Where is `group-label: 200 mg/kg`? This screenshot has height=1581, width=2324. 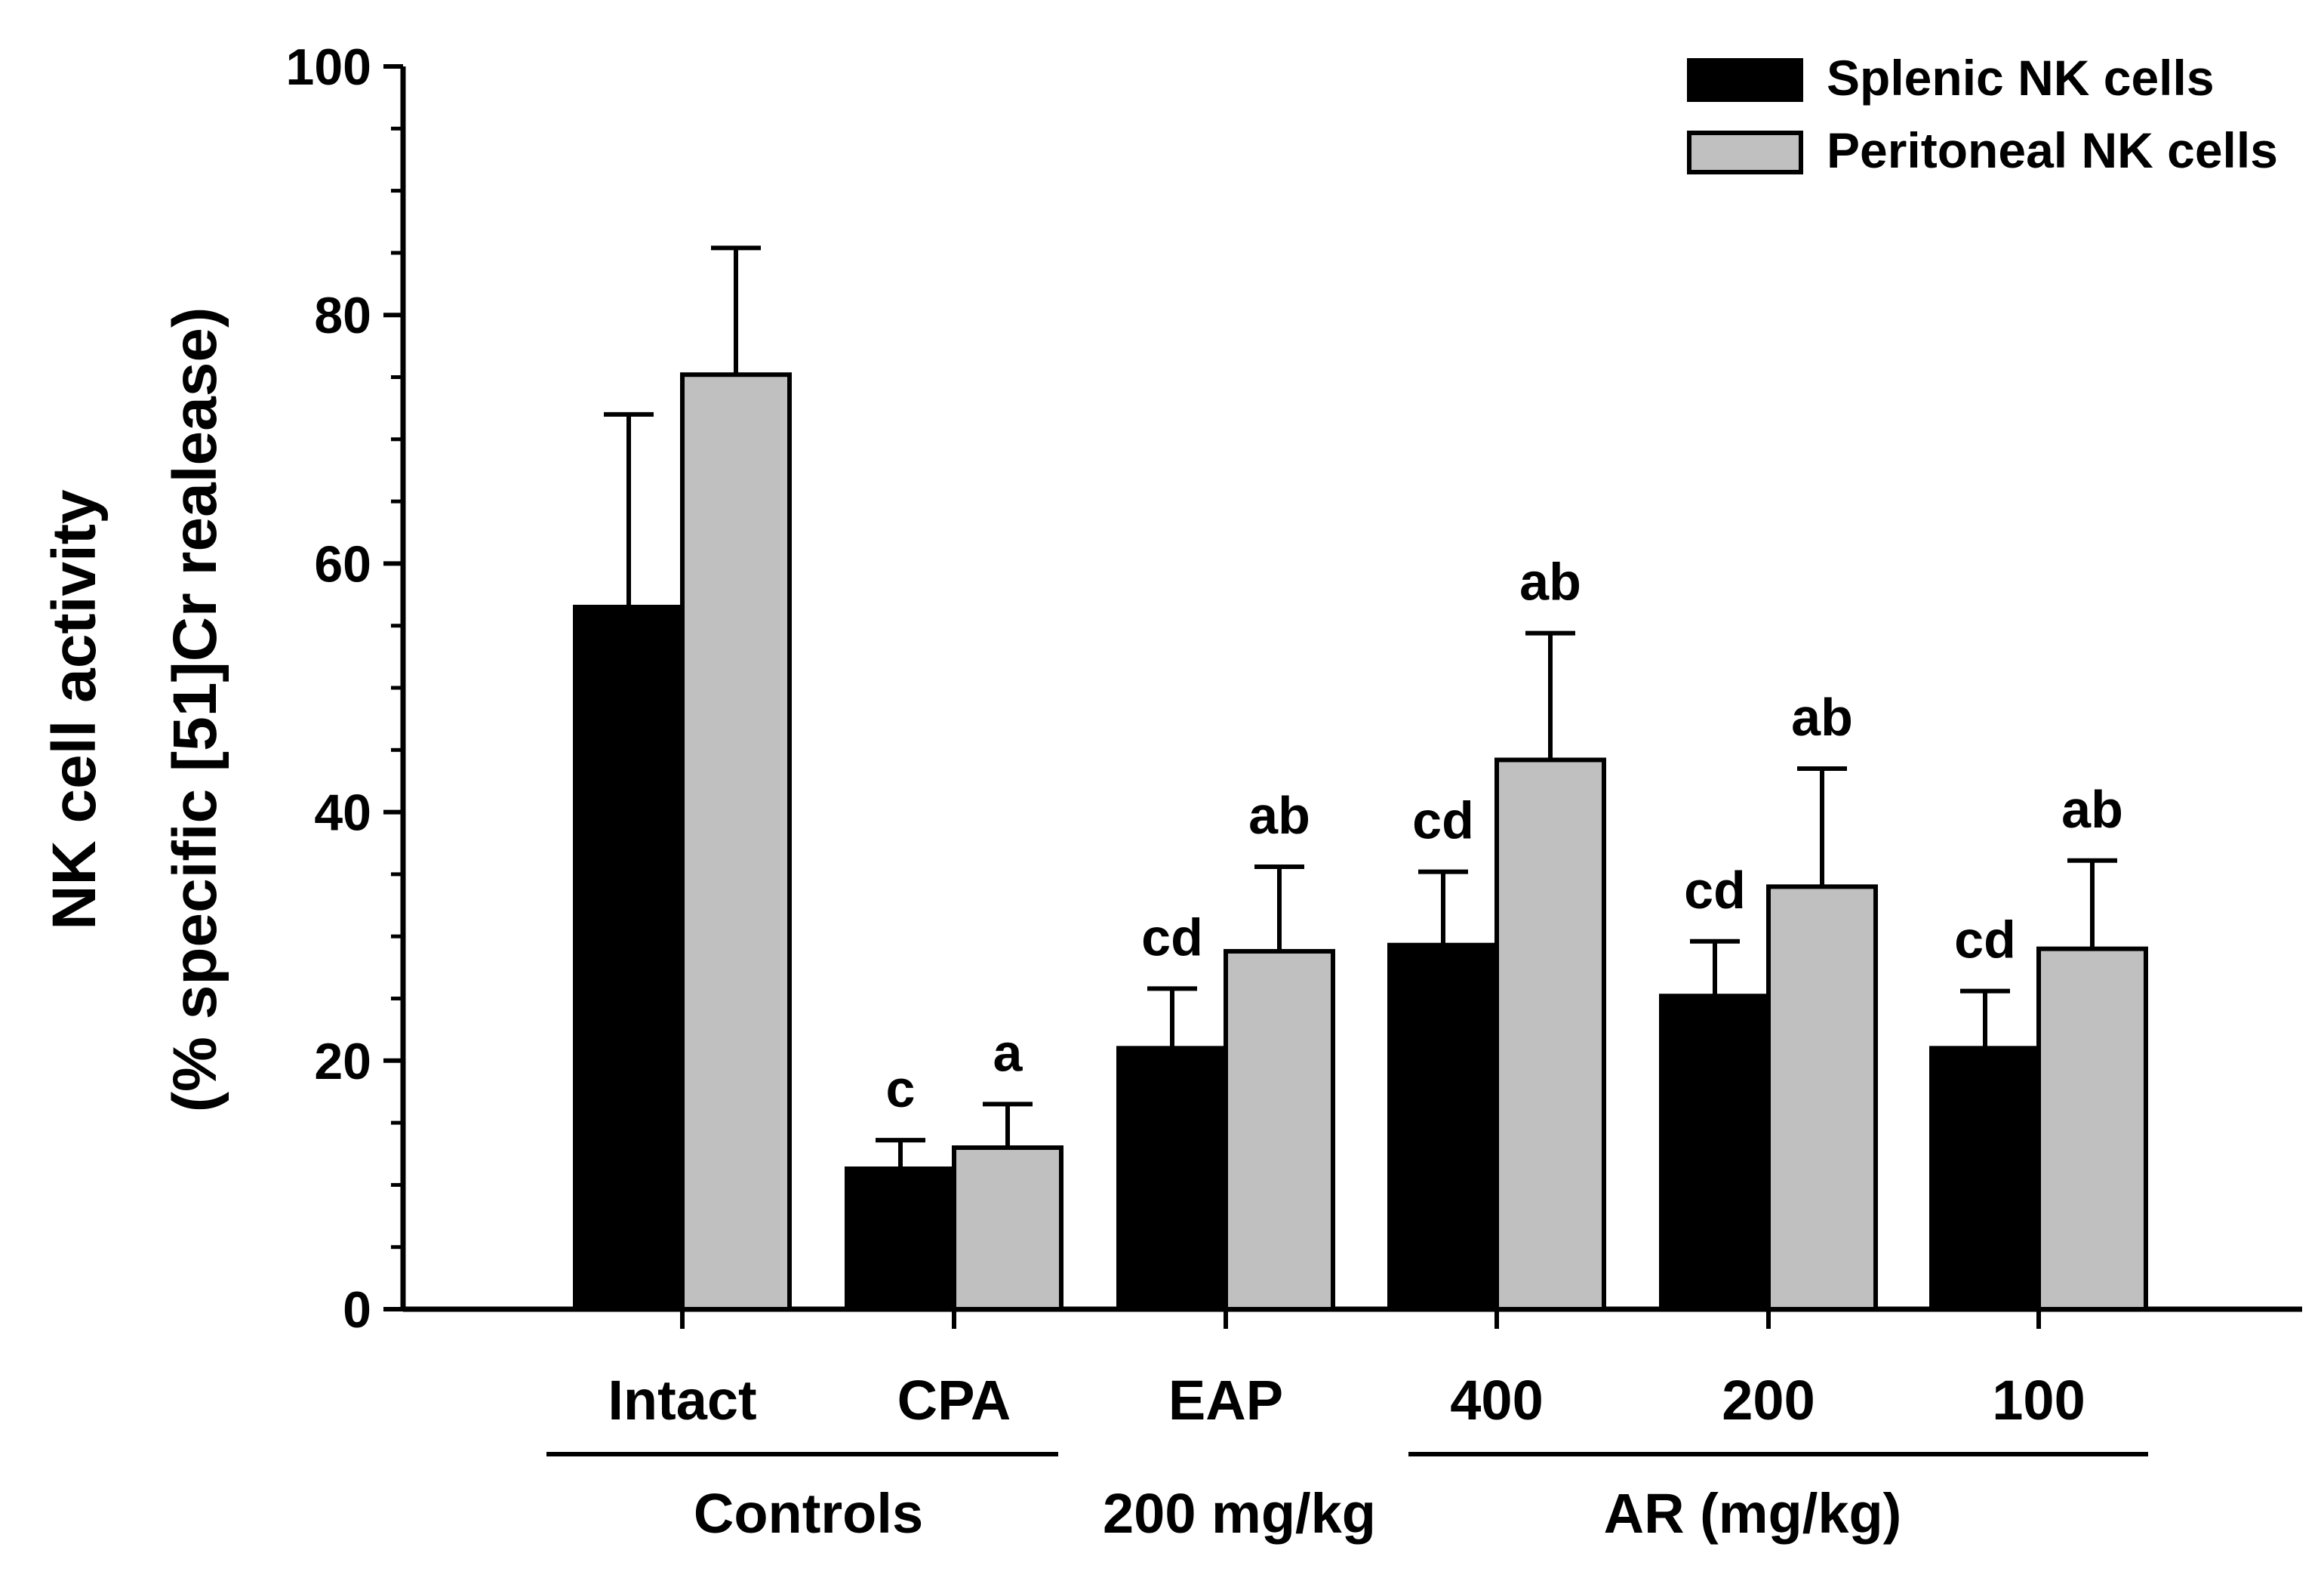
group-label: 200 mg/kg is located at coordinates (1239, 1513).